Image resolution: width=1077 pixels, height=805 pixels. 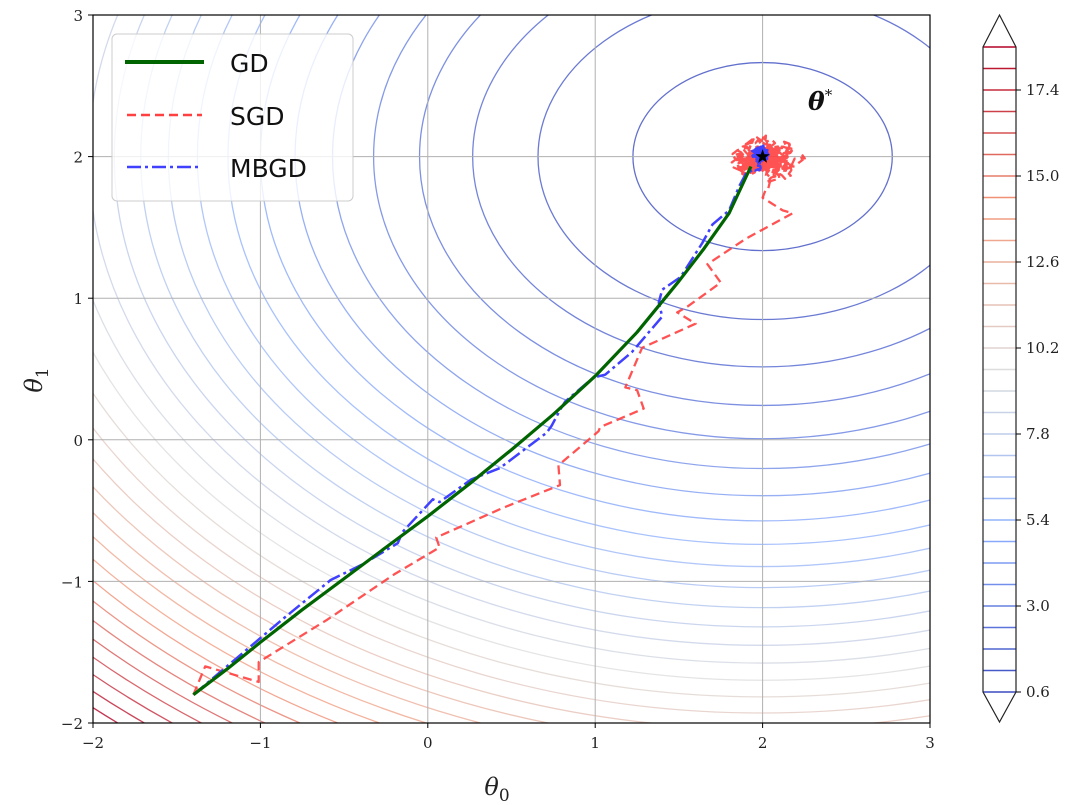 What do you see at coordinates (1038, 606) in the screenshot?
I see `colorbar-tick-label: 3.0` at bounding box center [1038, 606].